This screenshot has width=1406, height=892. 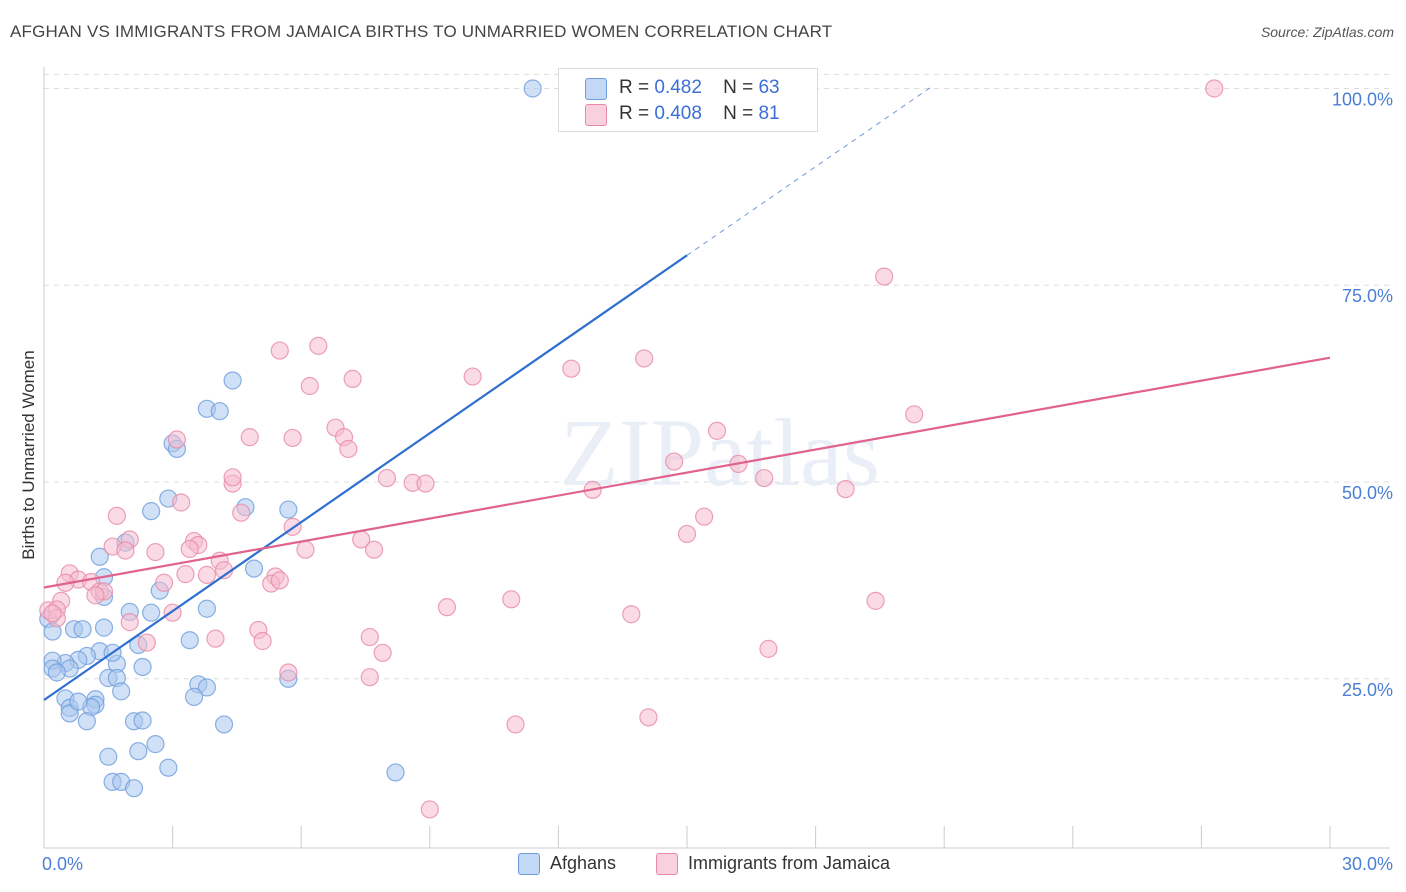 What do you see at coordinates (583, 863) in the screenshot?
I see `afghans-legend-label: Afghans` at bounding box center [583, 863].